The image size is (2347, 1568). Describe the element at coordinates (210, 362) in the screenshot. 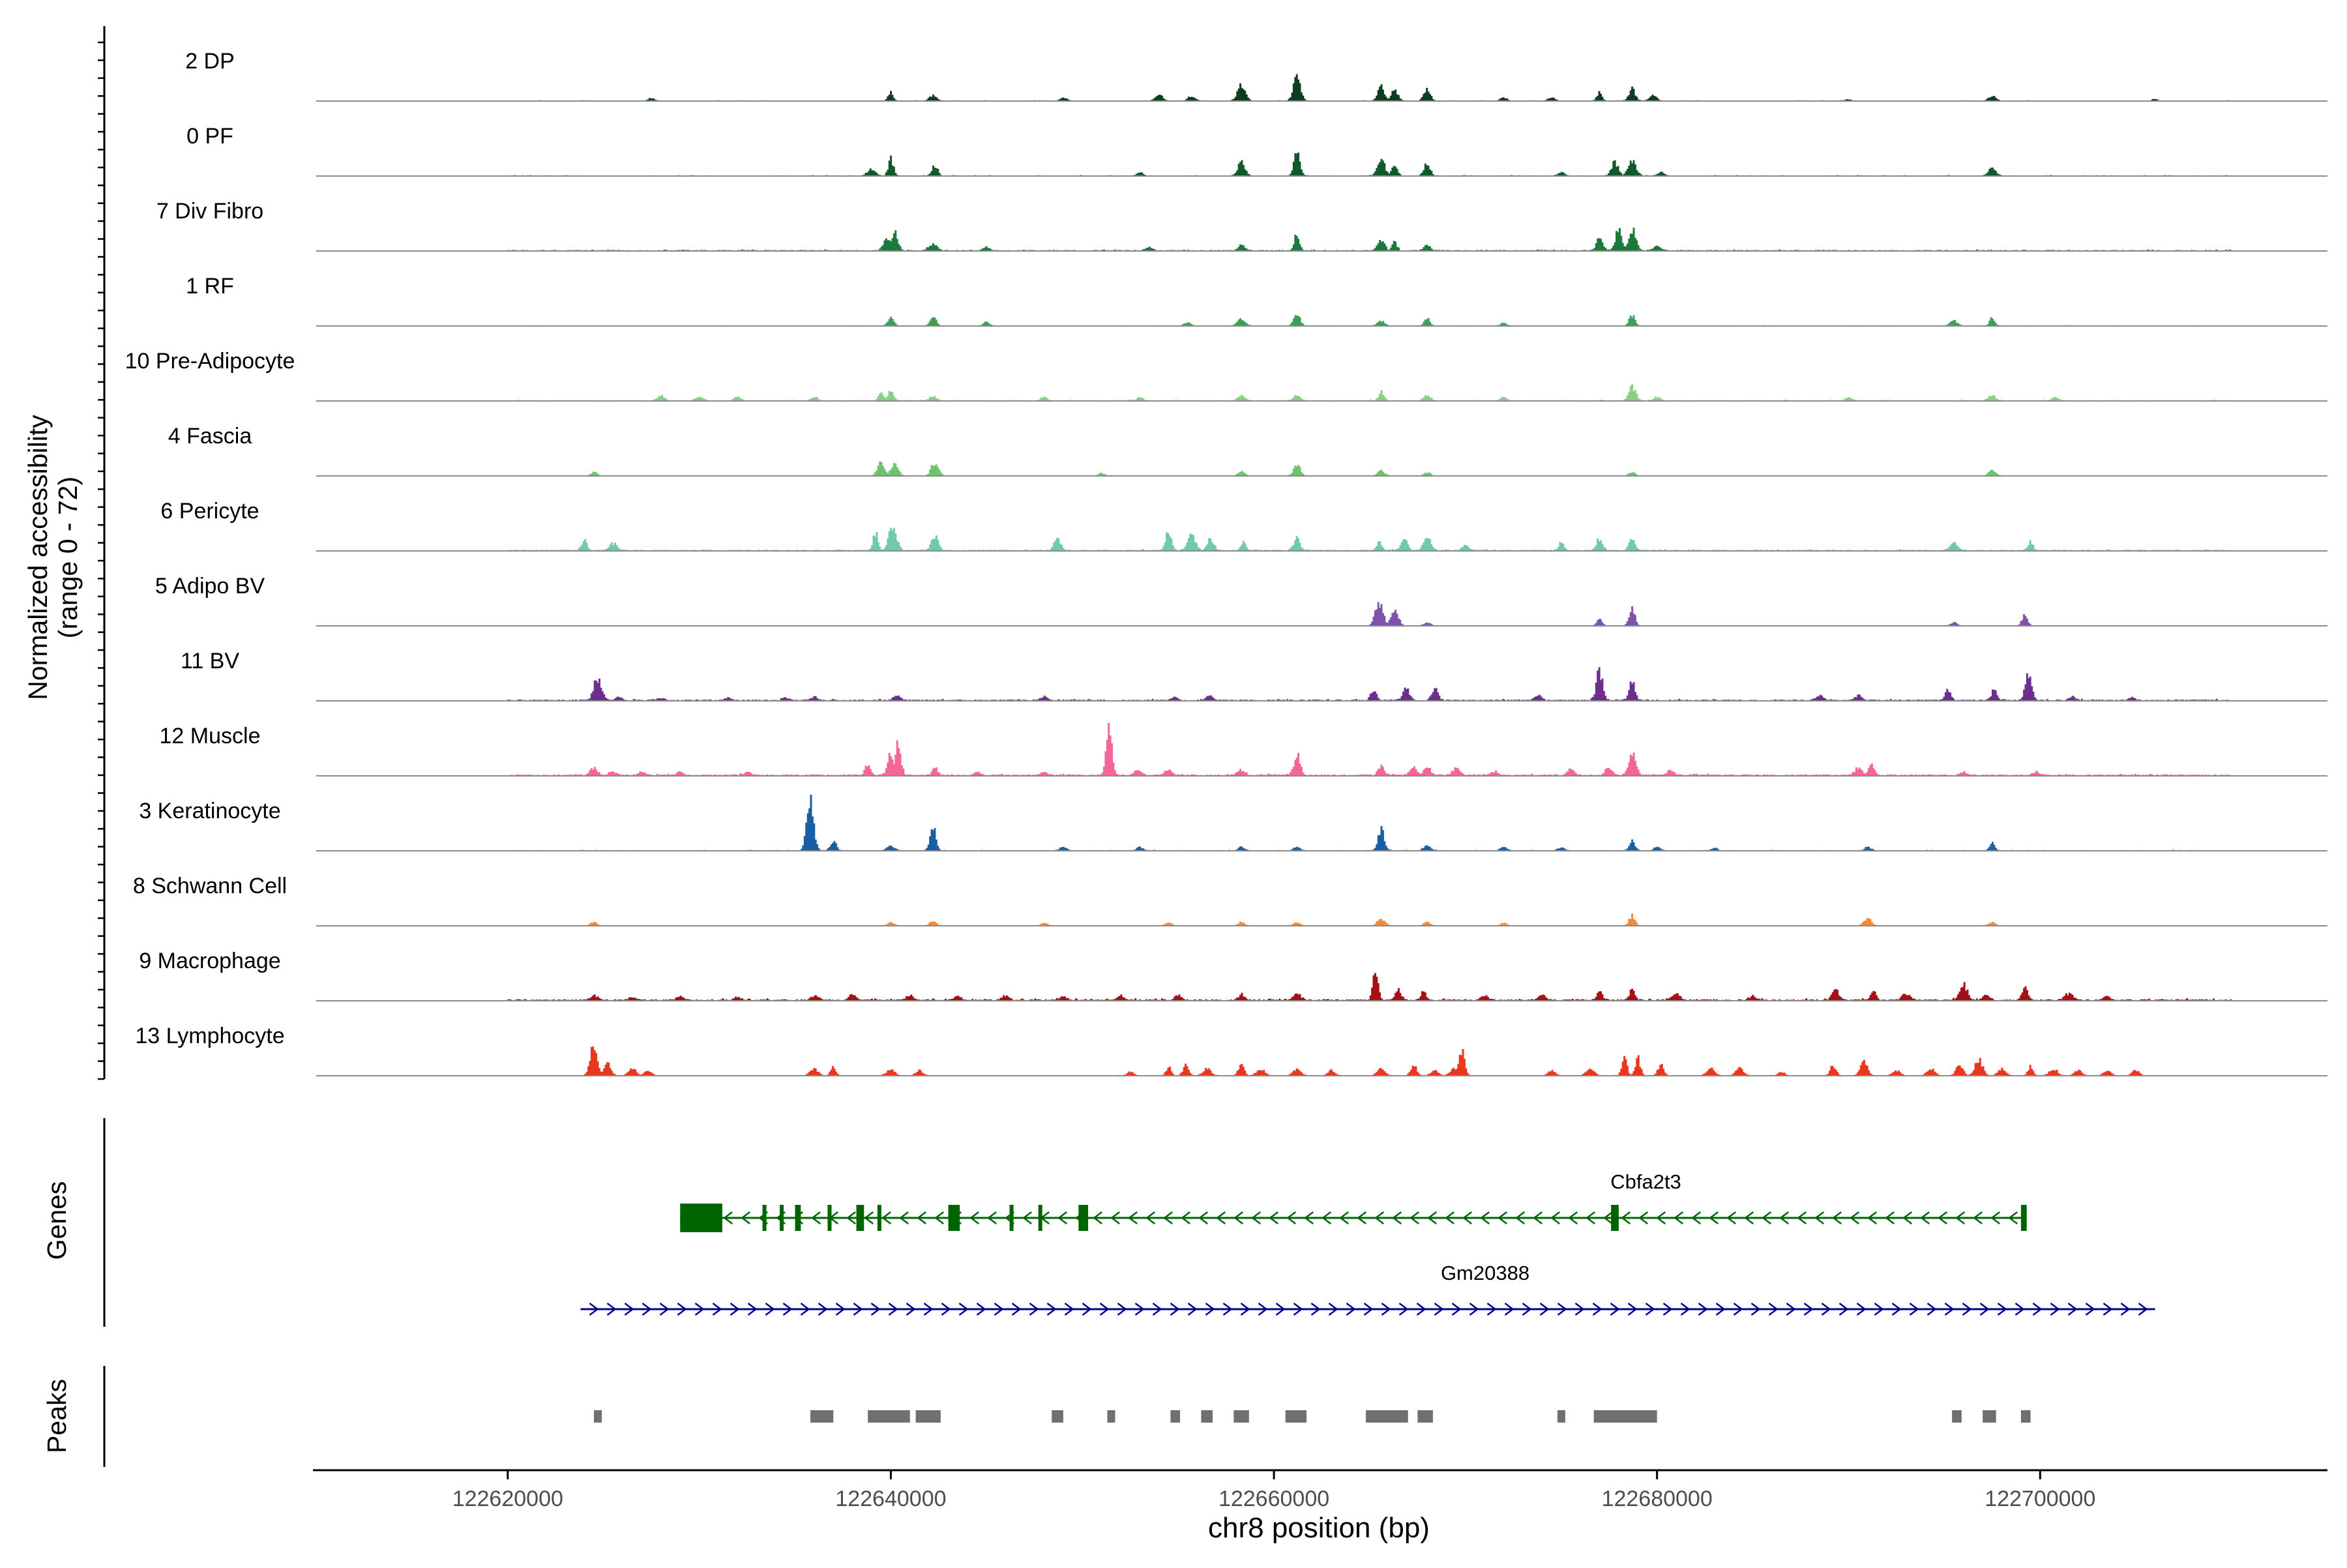

I see `track-label: 10 Pre-Adipocyte` at that location.